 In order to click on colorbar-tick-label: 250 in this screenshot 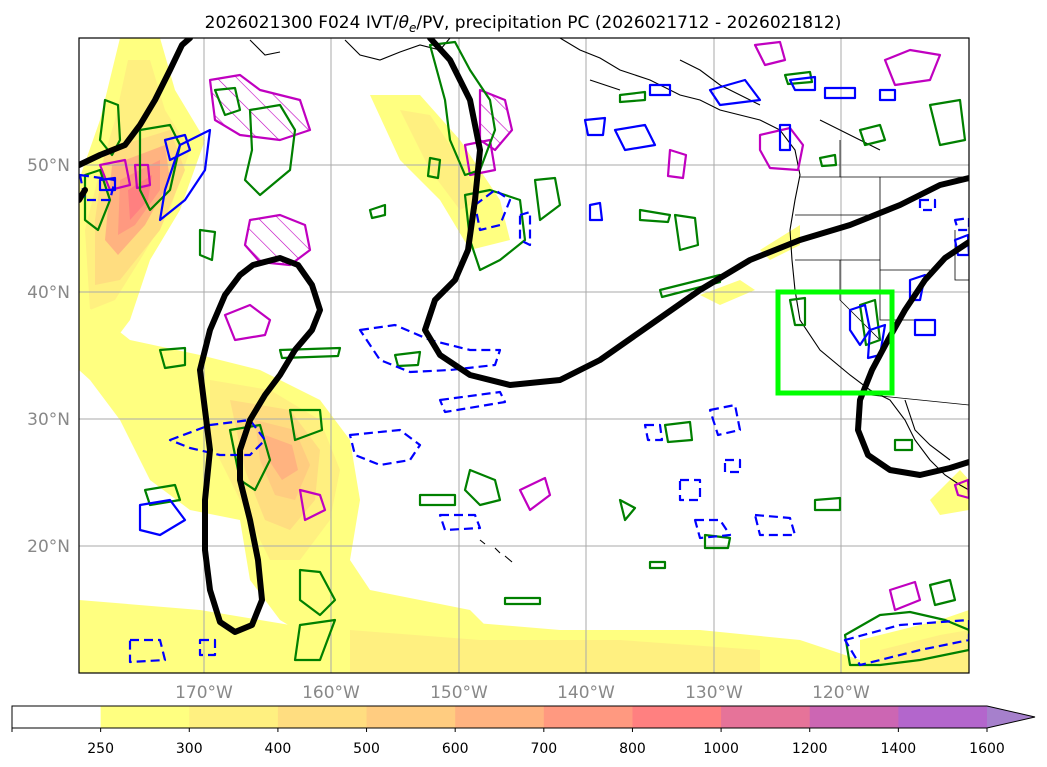, I will do `click(100, 749)`.